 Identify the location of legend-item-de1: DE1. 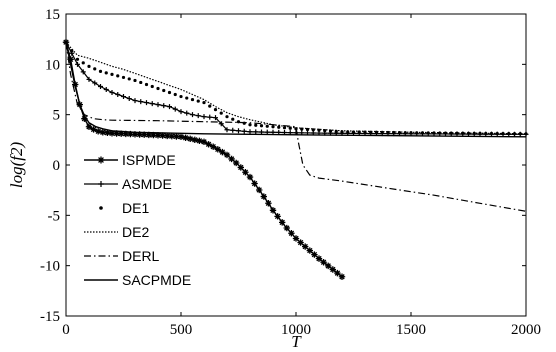
(124, 208).